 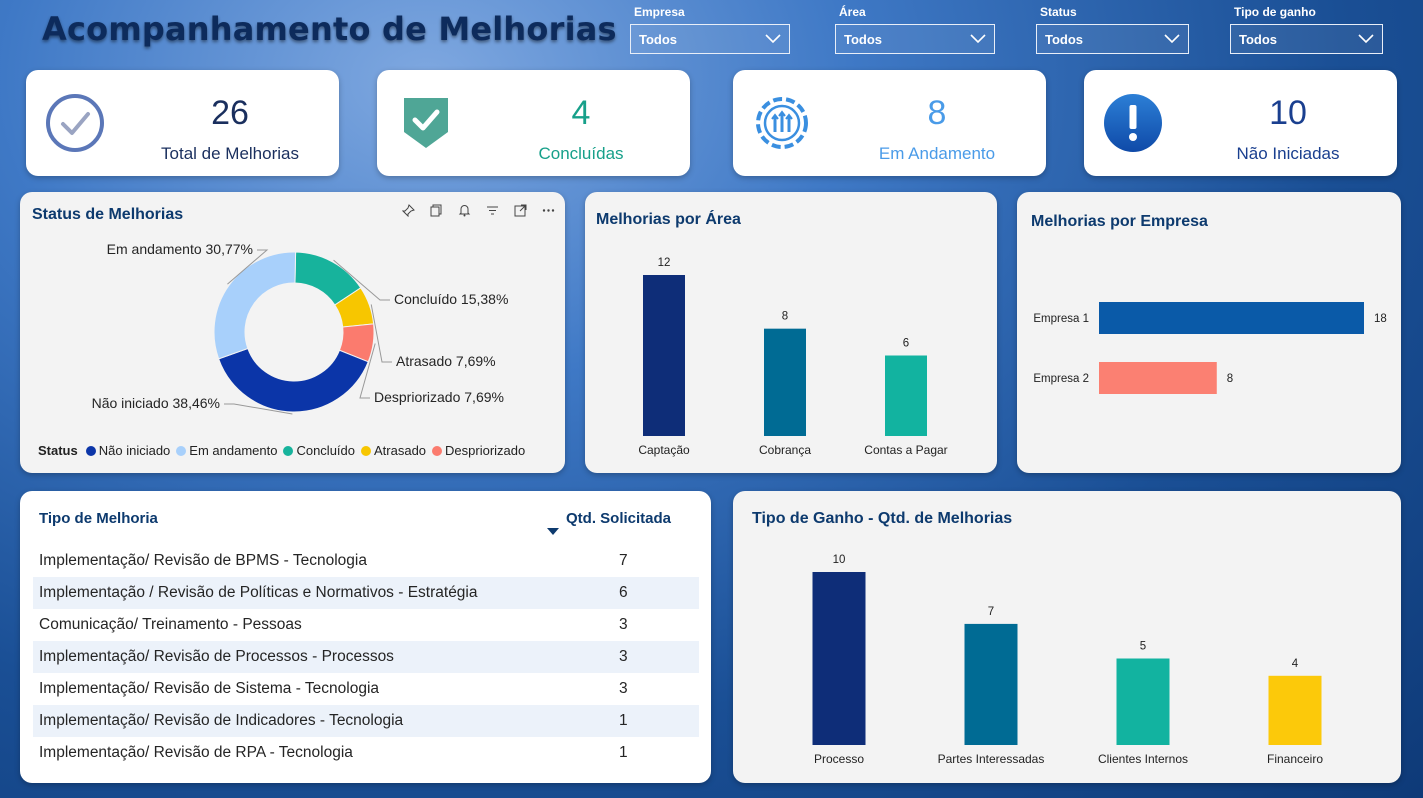 I want to click on focus-mode-icon, so click(x=520, y=210).